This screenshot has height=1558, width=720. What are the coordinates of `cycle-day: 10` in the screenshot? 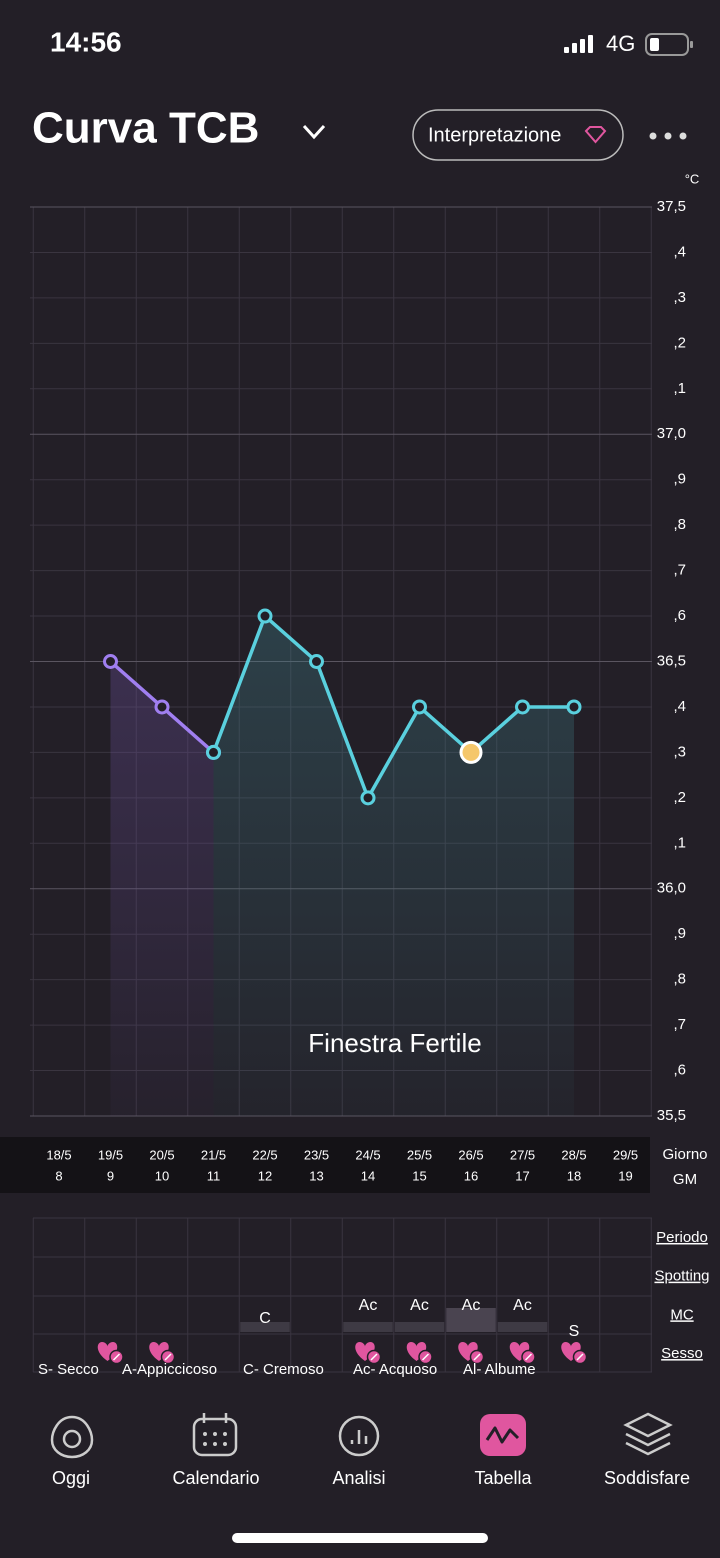 It's located at (162, 1175).